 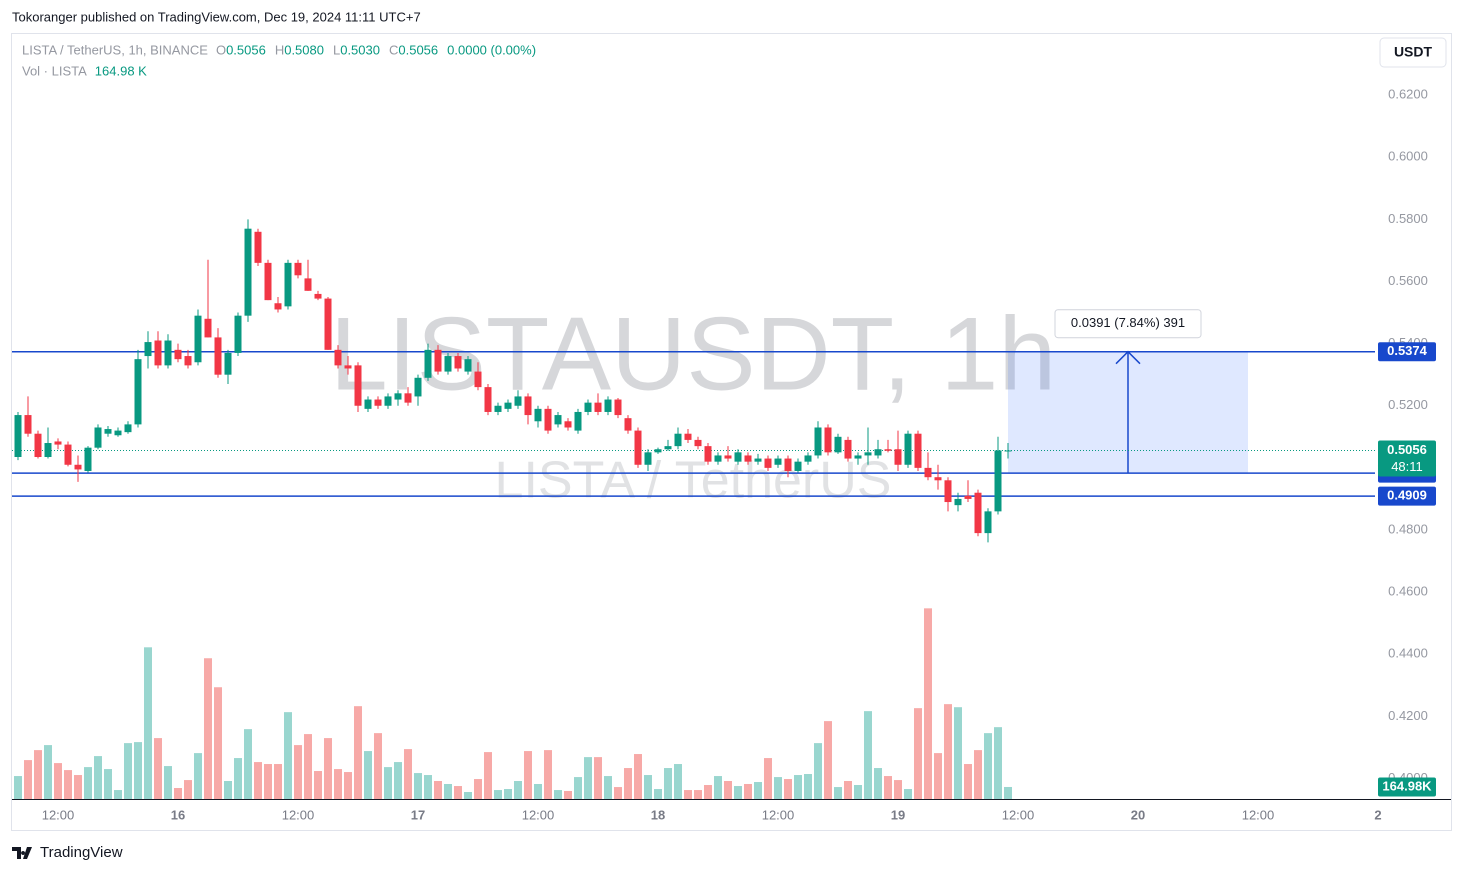 I want to click on change: 0.0000 (0.00%), so click(x=491, y=49).